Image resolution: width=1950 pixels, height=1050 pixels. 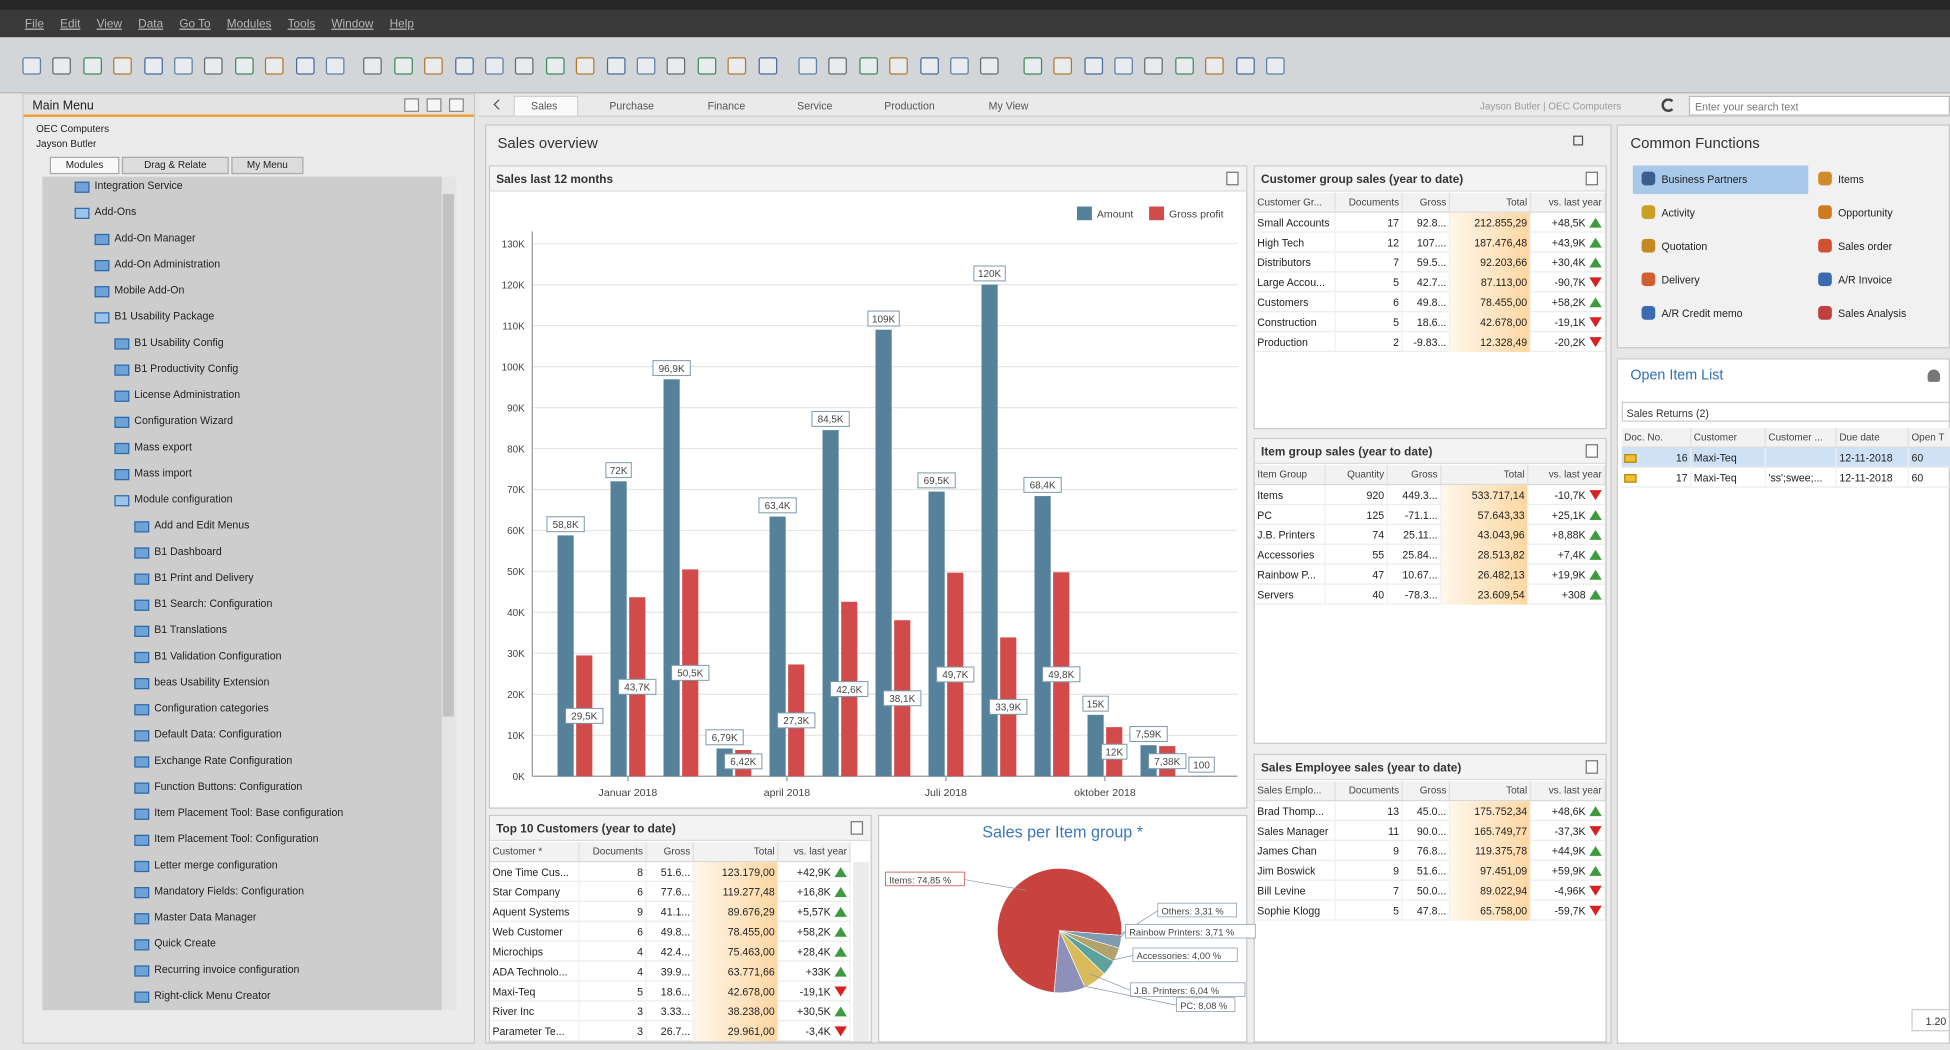 I want to click on table-row: Large Accou... 5 42.7... 87.113,00 -90,7K, so click(x=1430, y=282).